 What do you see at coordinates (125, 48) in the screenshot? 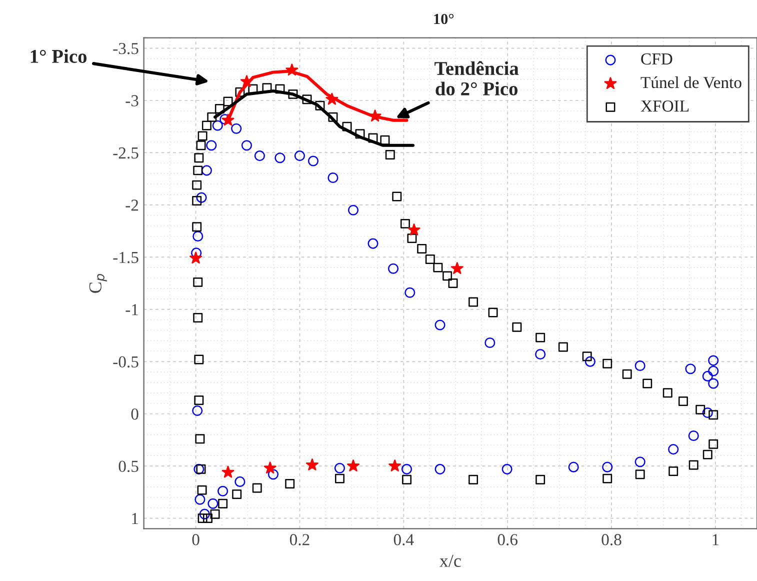
I see `y-tick-label: -3.5` at bounding box center [125, 48].